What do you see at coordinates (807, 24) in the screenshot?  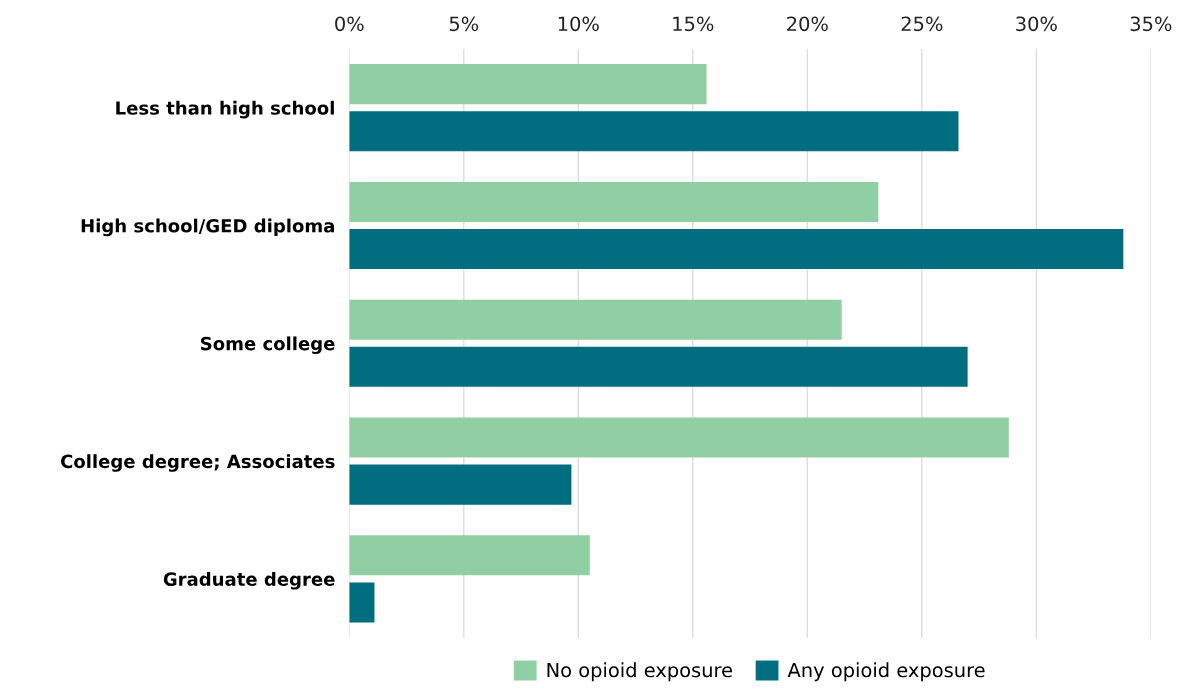 I see `x-tick-label: 20%` at bounding box center [807, 24].